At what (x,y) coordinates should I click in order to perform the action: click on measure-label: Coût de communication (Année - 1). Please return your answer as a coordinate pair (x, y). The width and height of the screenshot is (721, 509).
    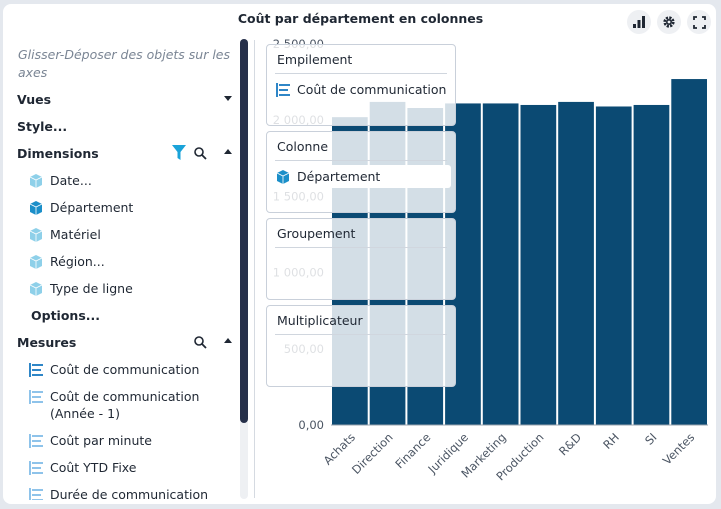
    Looking at the image, I should click on (125, 405).